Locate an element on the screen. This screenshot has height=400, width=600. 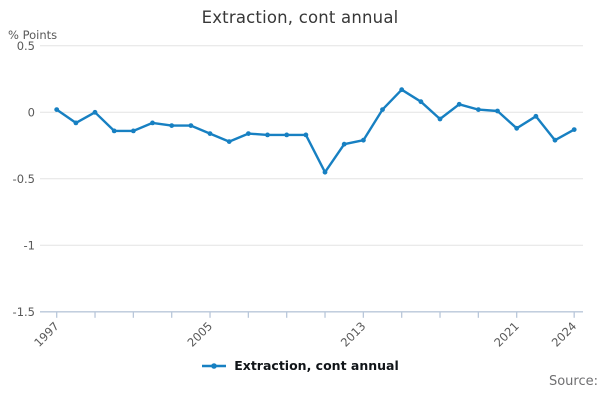
legend: Extraction, cont annual is located at coordinates (300, 365).